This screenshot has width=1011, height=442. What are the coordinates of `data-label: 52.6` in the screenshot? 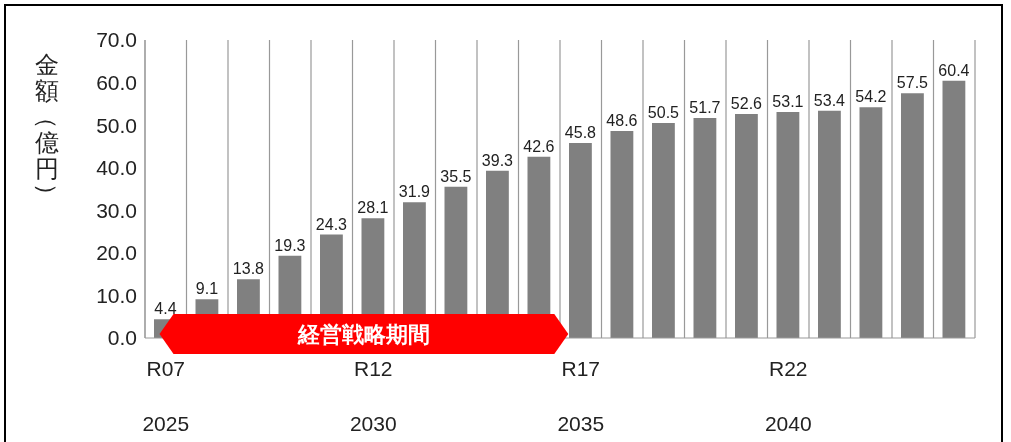 It's located at (746, 104).